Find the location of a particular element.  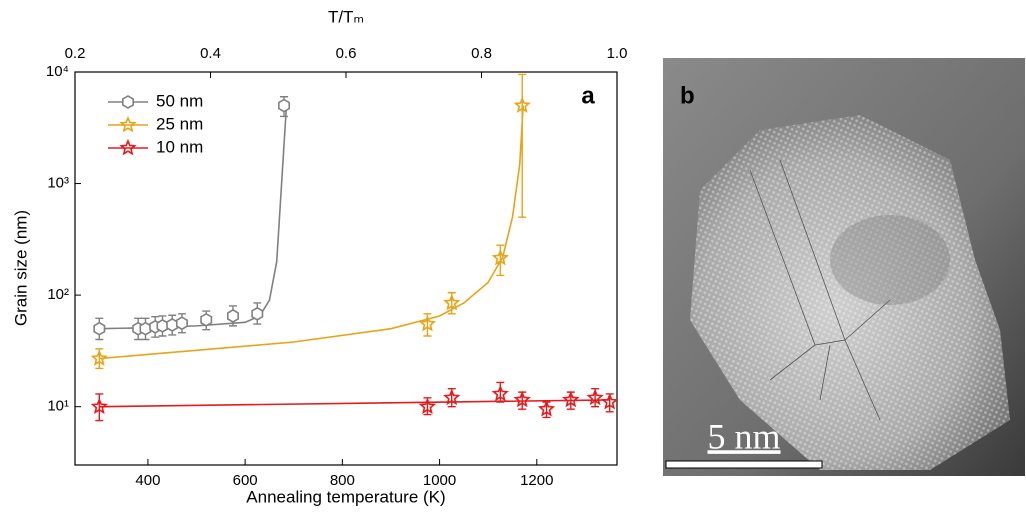

x2-axis-title: T/Tₘ is located at coordinates (346, 16).